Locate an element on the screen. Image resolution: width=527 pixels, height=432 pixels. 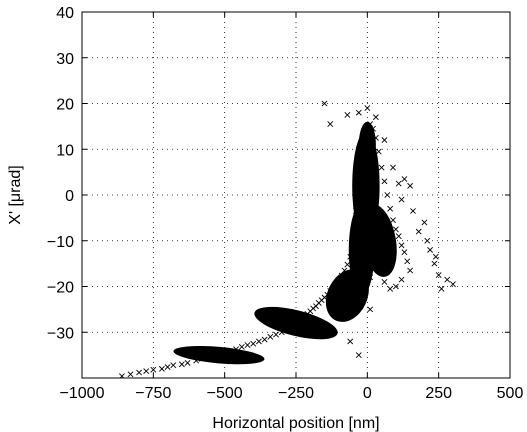
y-axis-label: X' [μrad] is located at coordinates (15, 194).